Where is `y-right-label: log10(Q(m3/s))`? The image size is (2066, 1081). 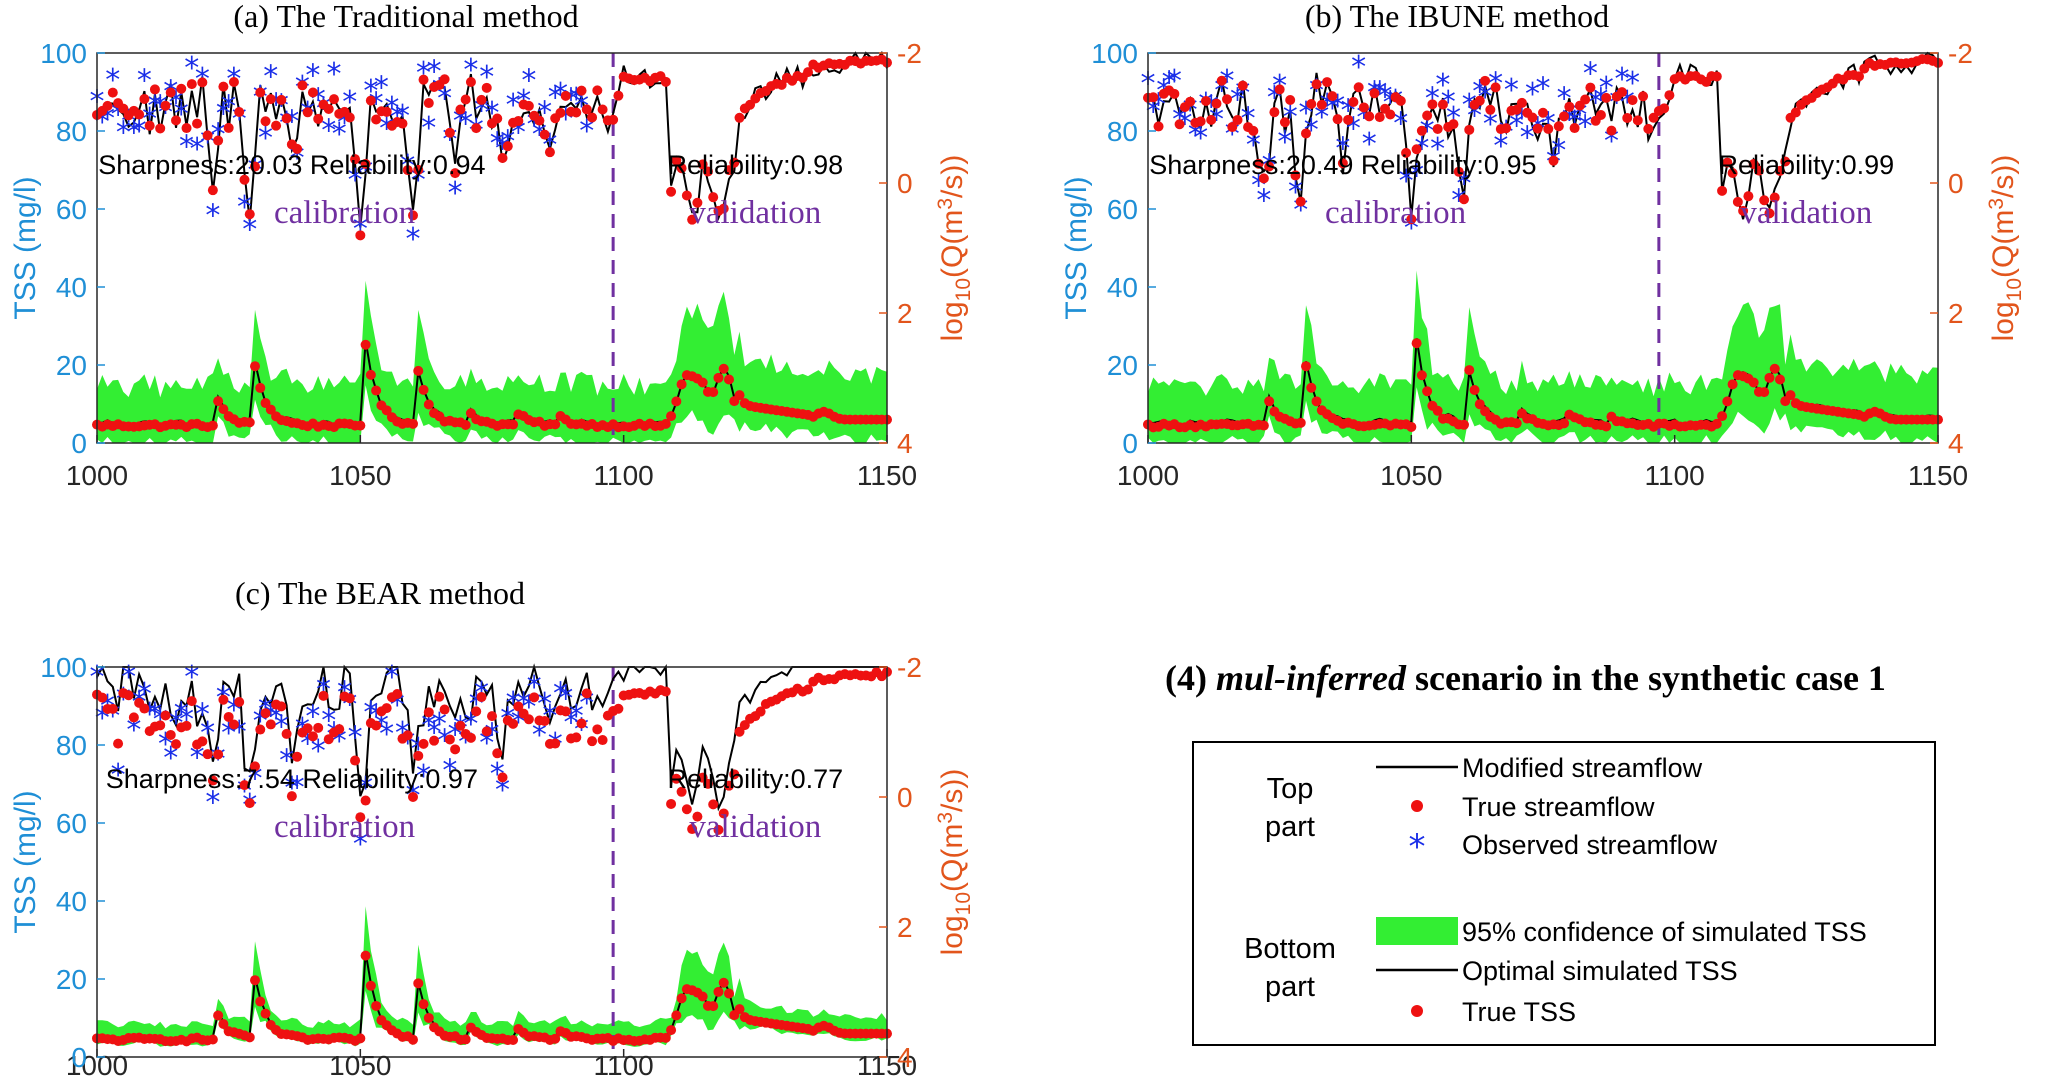 y-right-label: log10(Q(m3/s)) is located at coordinates (2005, 248).